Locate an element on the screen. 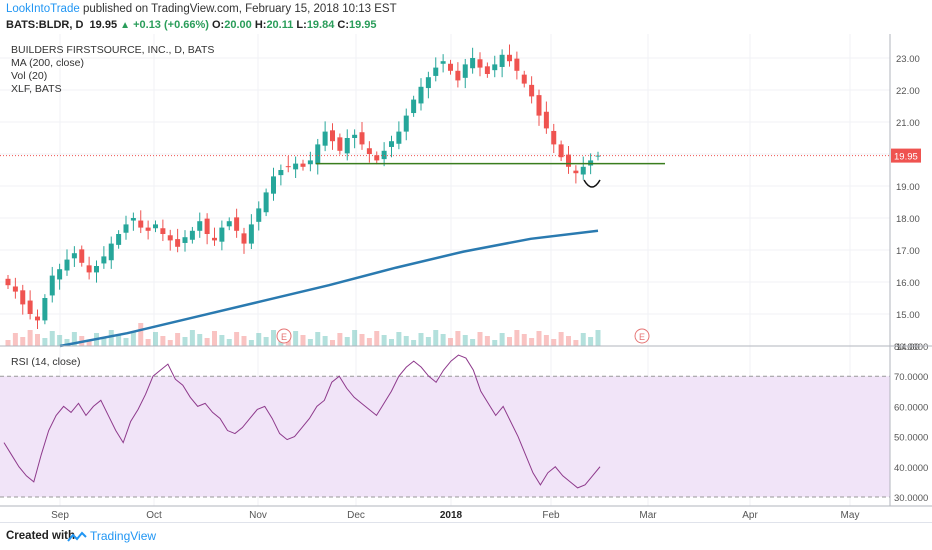 The image size is (932, 550). x-tick-label: Mar is located at coordinates (648, 515).